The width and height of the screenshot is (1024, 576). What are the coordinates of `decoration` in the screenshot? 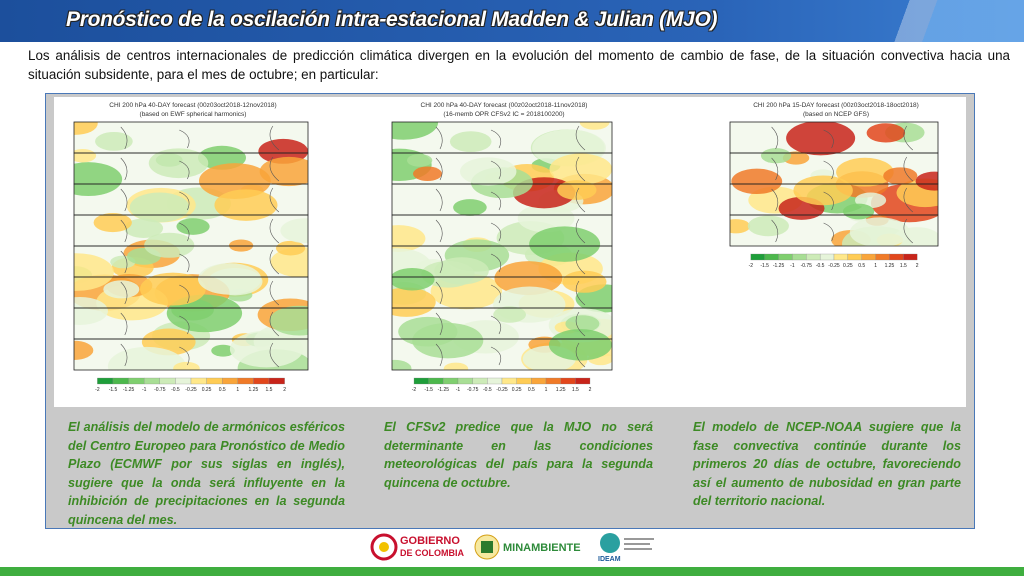 It's located at (638, 549).